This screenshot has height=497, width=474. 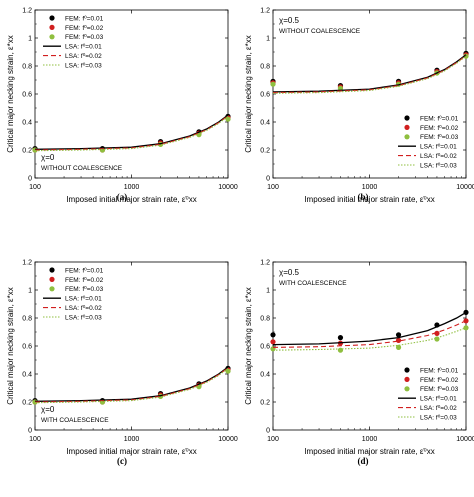 What do you see at coordinates (122, 461) in the screenshot?
I see `panel-letter: (c)` at bounding box center [122, 461].